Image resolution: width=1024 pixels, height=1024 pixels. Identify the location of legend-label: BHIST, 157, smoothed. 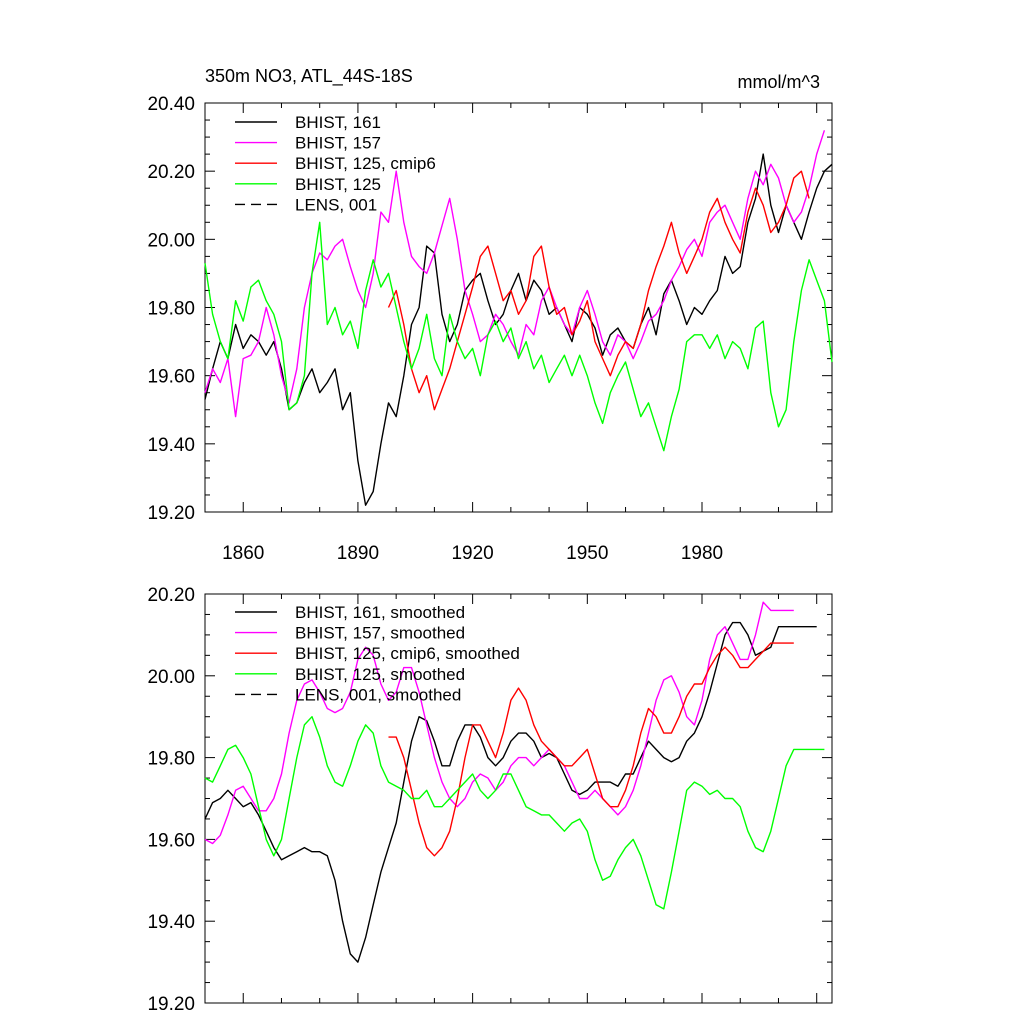
(380, 633).